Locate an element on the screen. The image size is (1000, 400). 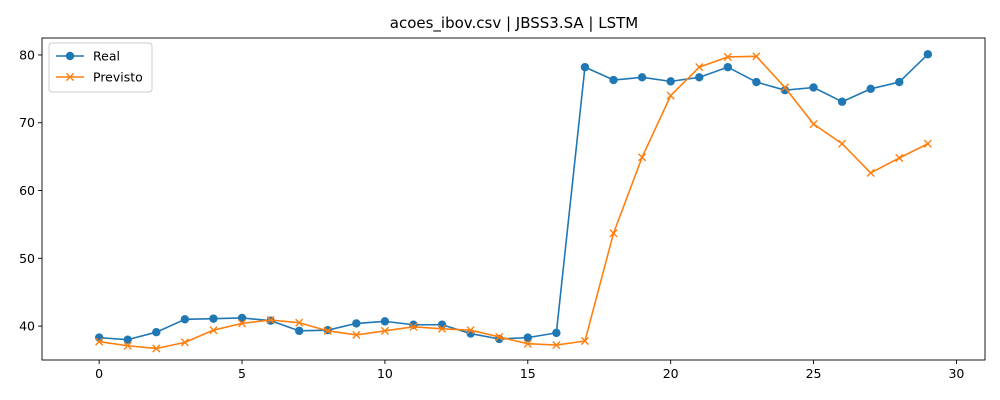
chart-title: acoes_ibov.csv | JBSS3.SA | LSTM is located at coordinates (514, 23).